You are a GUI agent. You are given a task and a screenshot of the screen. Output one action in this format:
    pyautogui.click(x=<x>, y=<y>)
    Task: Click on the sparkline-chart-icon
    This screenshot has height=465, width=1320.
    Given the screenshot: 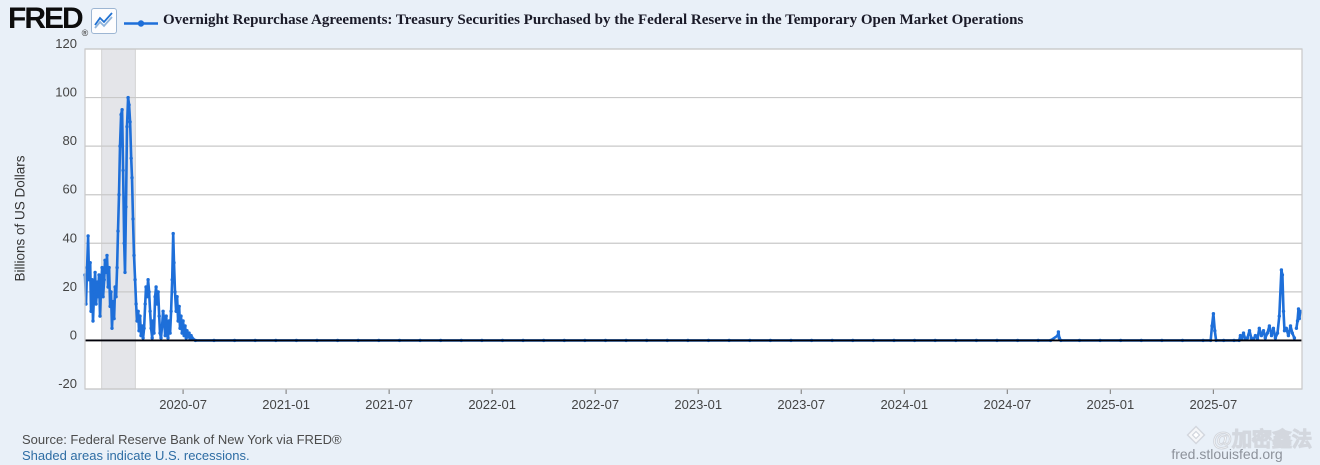 What is the action you would take?
    pyautogui.click(x=104, y=21)
    